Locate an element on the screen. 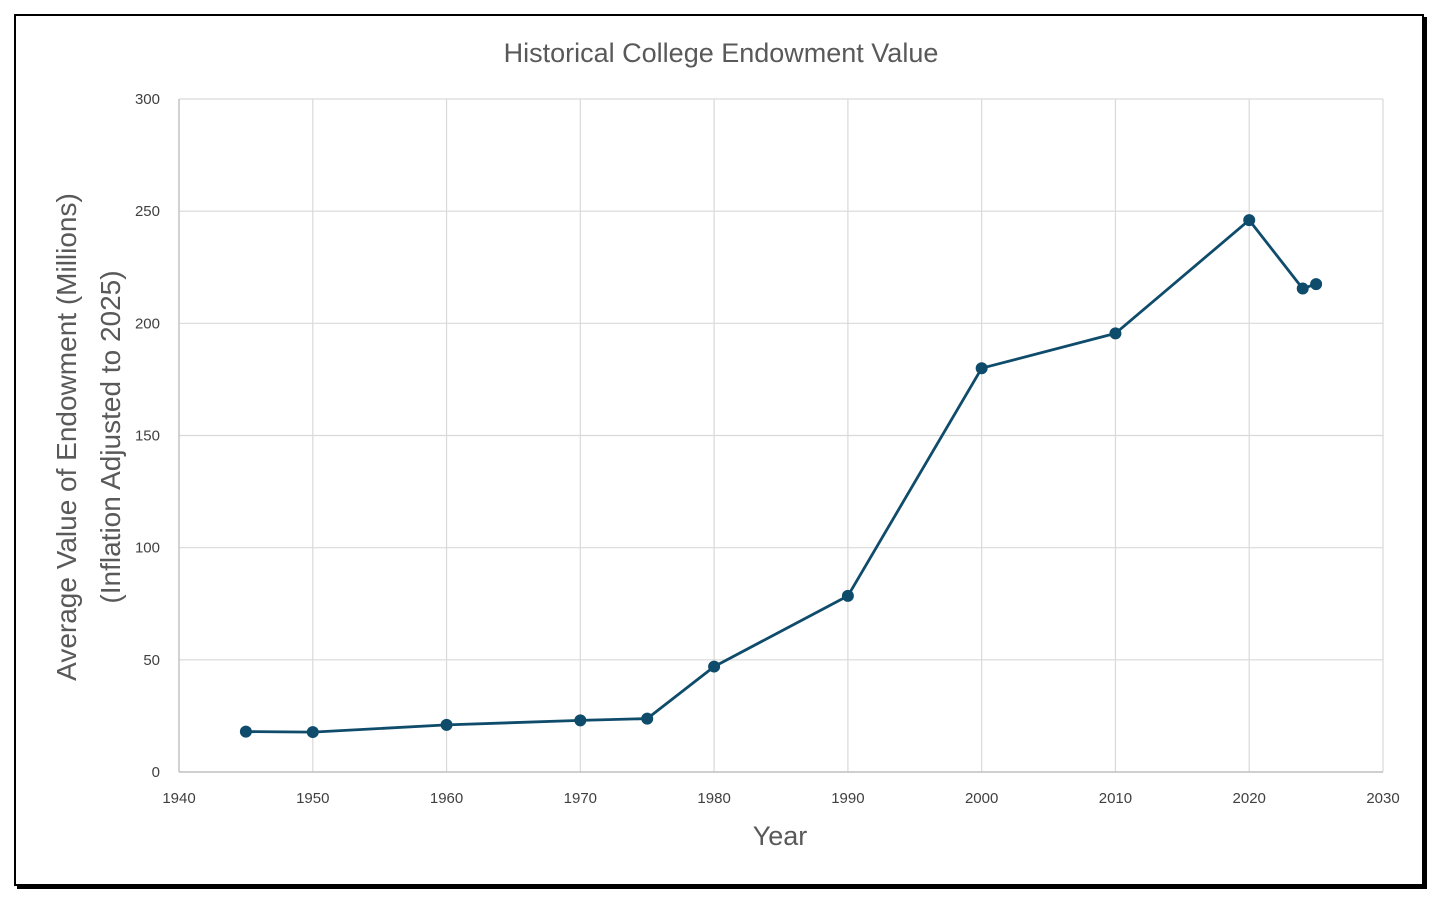 The image size is (1456, 902). x-tick-label: 1990 is located at coordinates (847, 798).